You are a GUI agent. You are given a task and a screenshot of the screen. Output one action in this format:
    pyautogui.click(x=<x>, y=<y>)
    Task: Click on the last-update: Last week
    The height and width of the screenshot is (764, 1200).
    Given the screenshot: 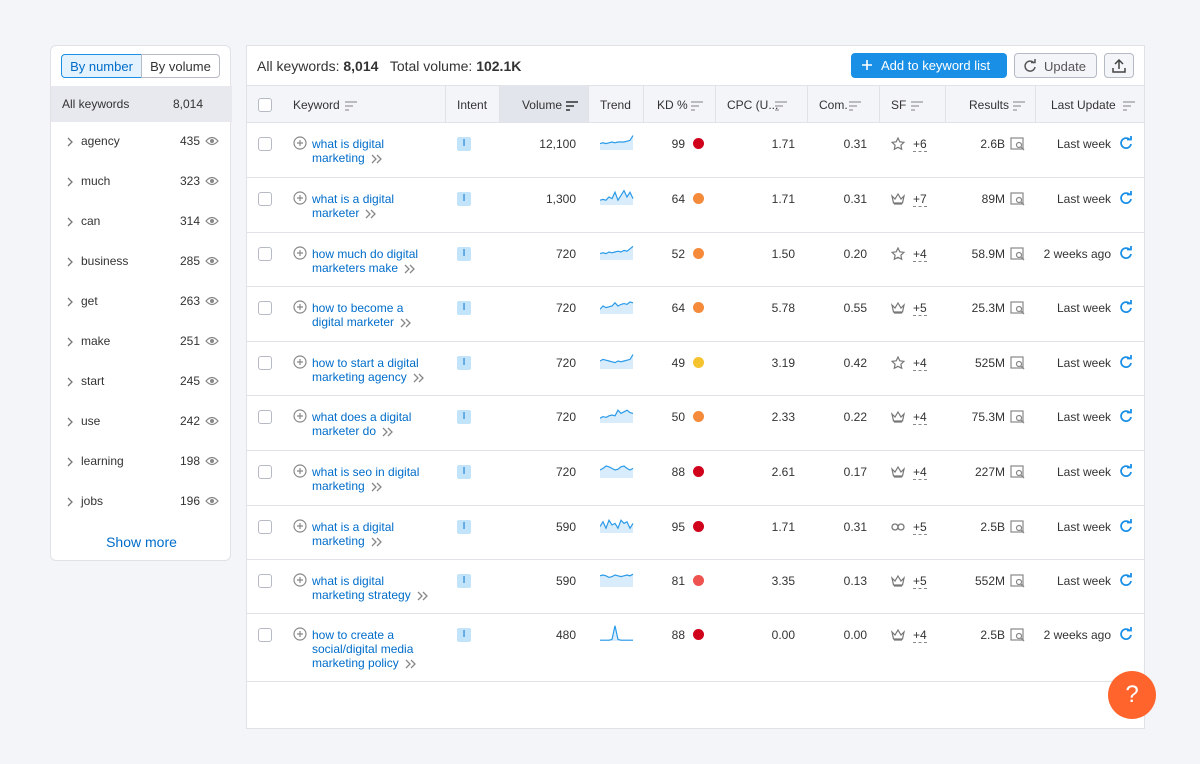 What is the action you would take?
    pyautogui.click(x=1083, y=472)
    